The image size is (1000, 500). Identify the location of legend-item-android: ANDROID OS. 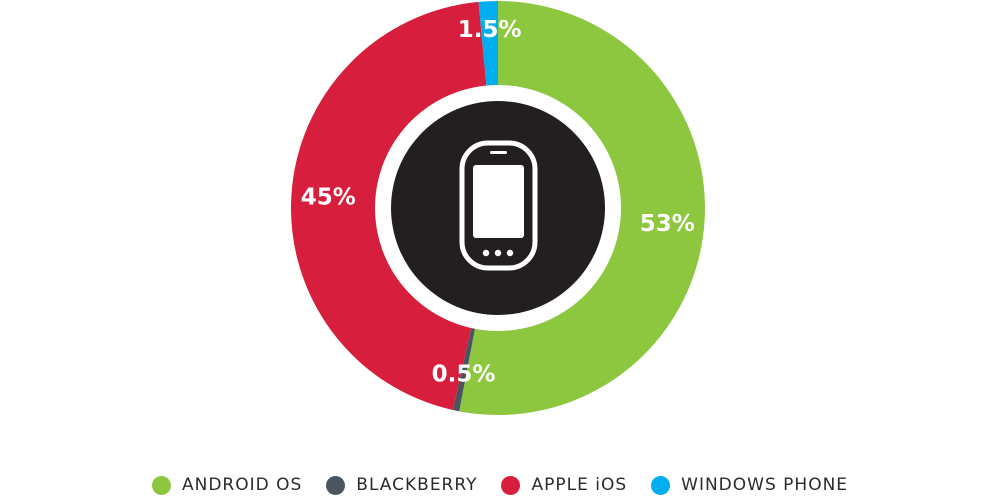
(227, 485).